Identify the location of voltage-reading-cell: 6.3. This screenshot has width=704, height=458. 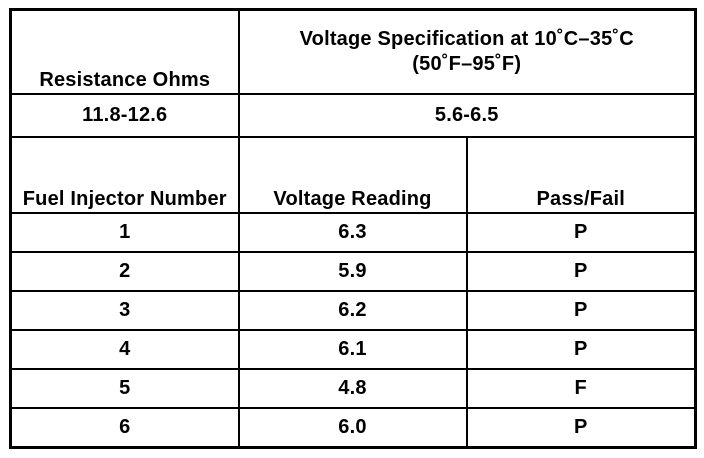
(352, 233).